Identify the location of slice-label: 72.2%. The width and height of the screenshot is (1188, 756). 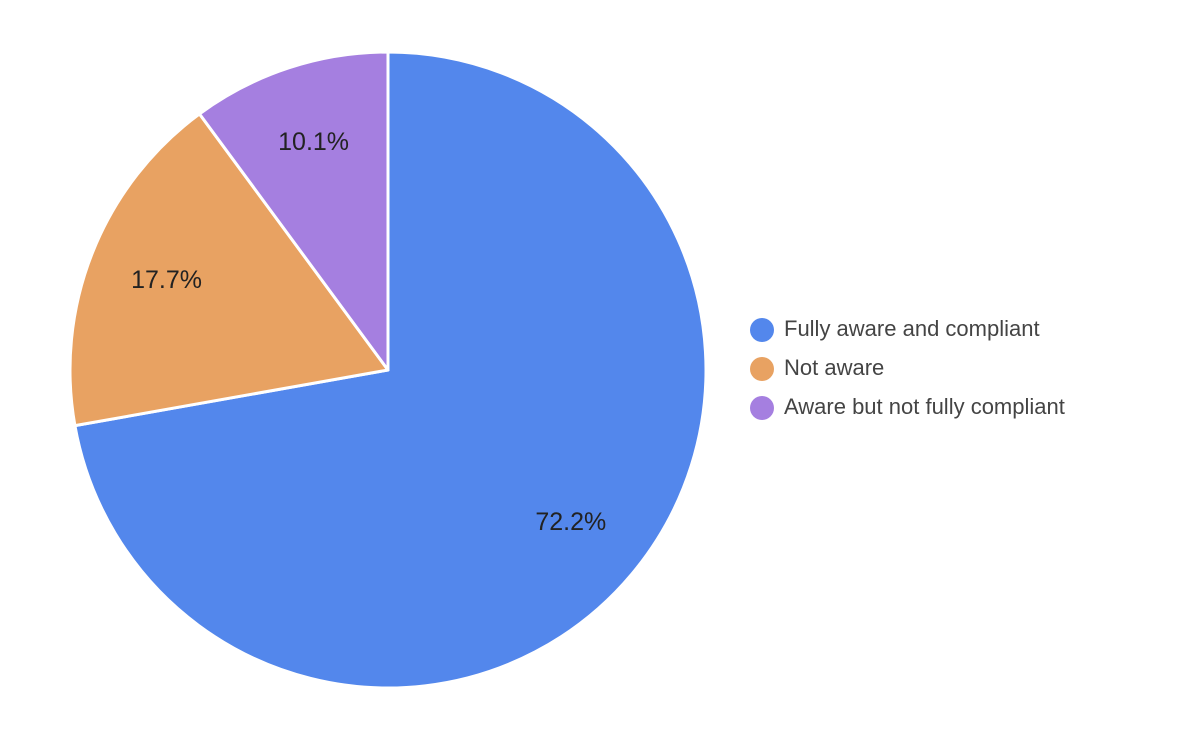
(570, 522).